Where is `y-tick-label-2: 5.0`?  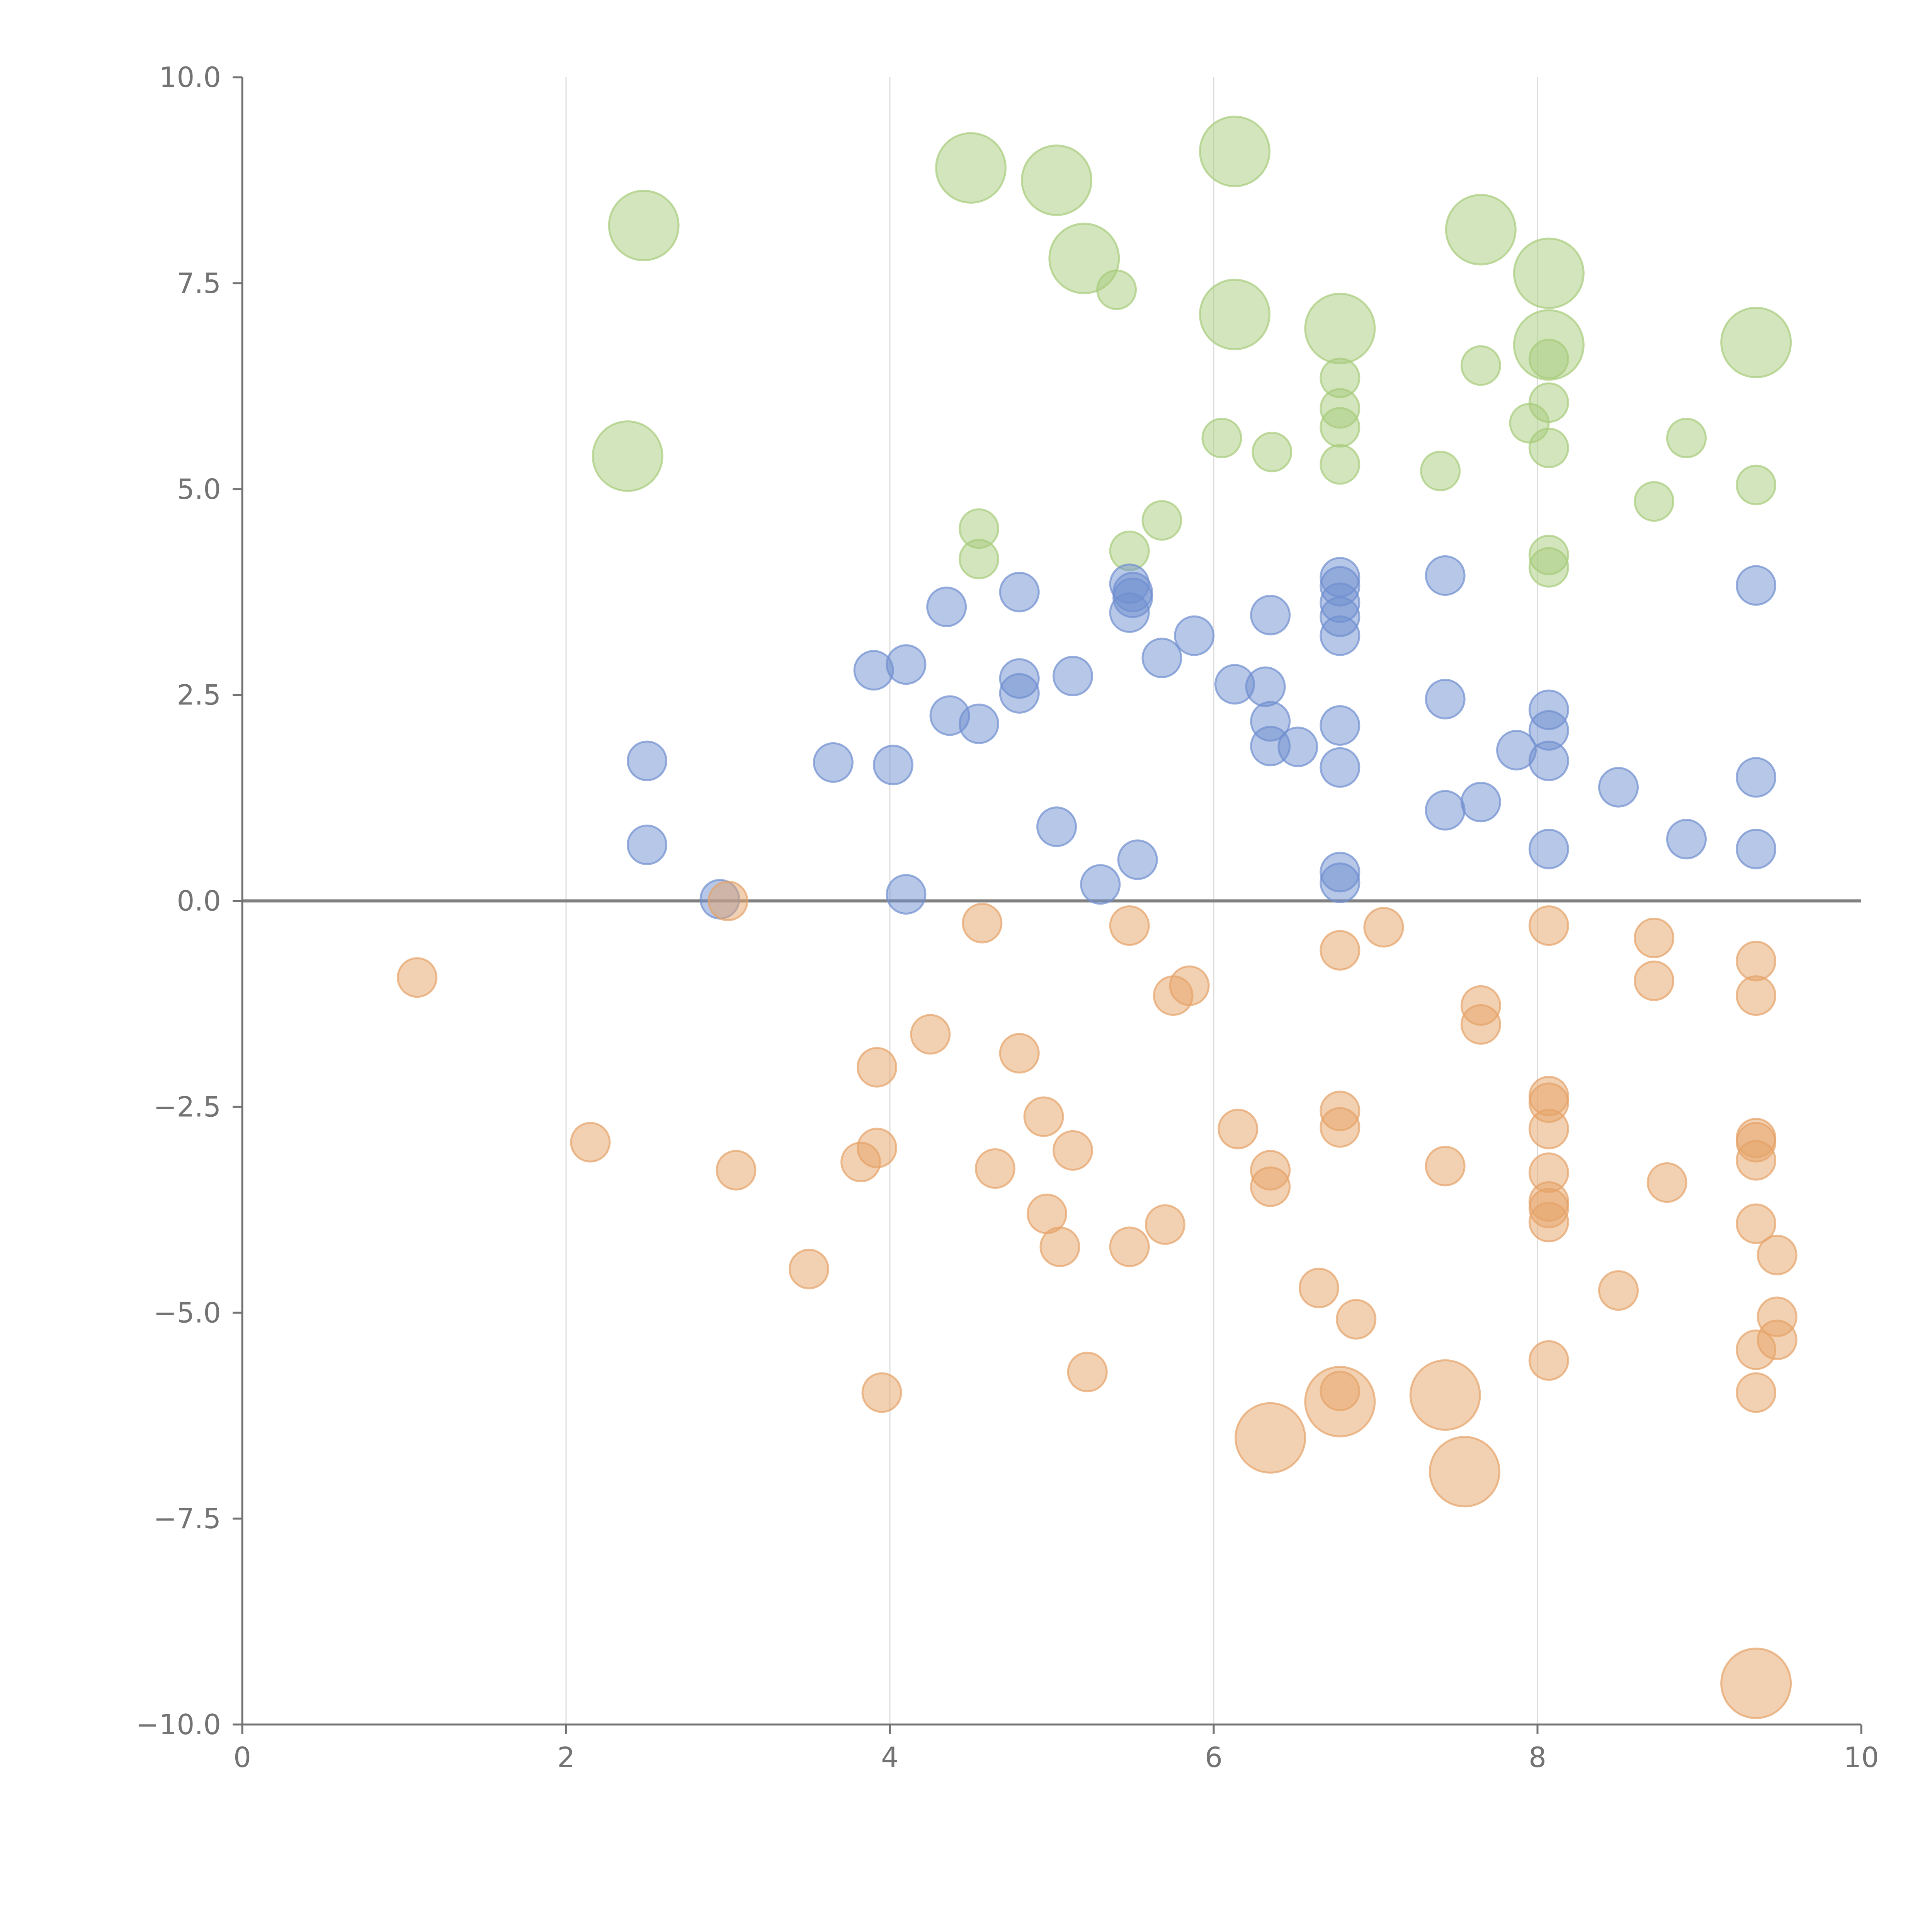 y-tick-label-2: 5.0 is located at coordinates (199, 489).